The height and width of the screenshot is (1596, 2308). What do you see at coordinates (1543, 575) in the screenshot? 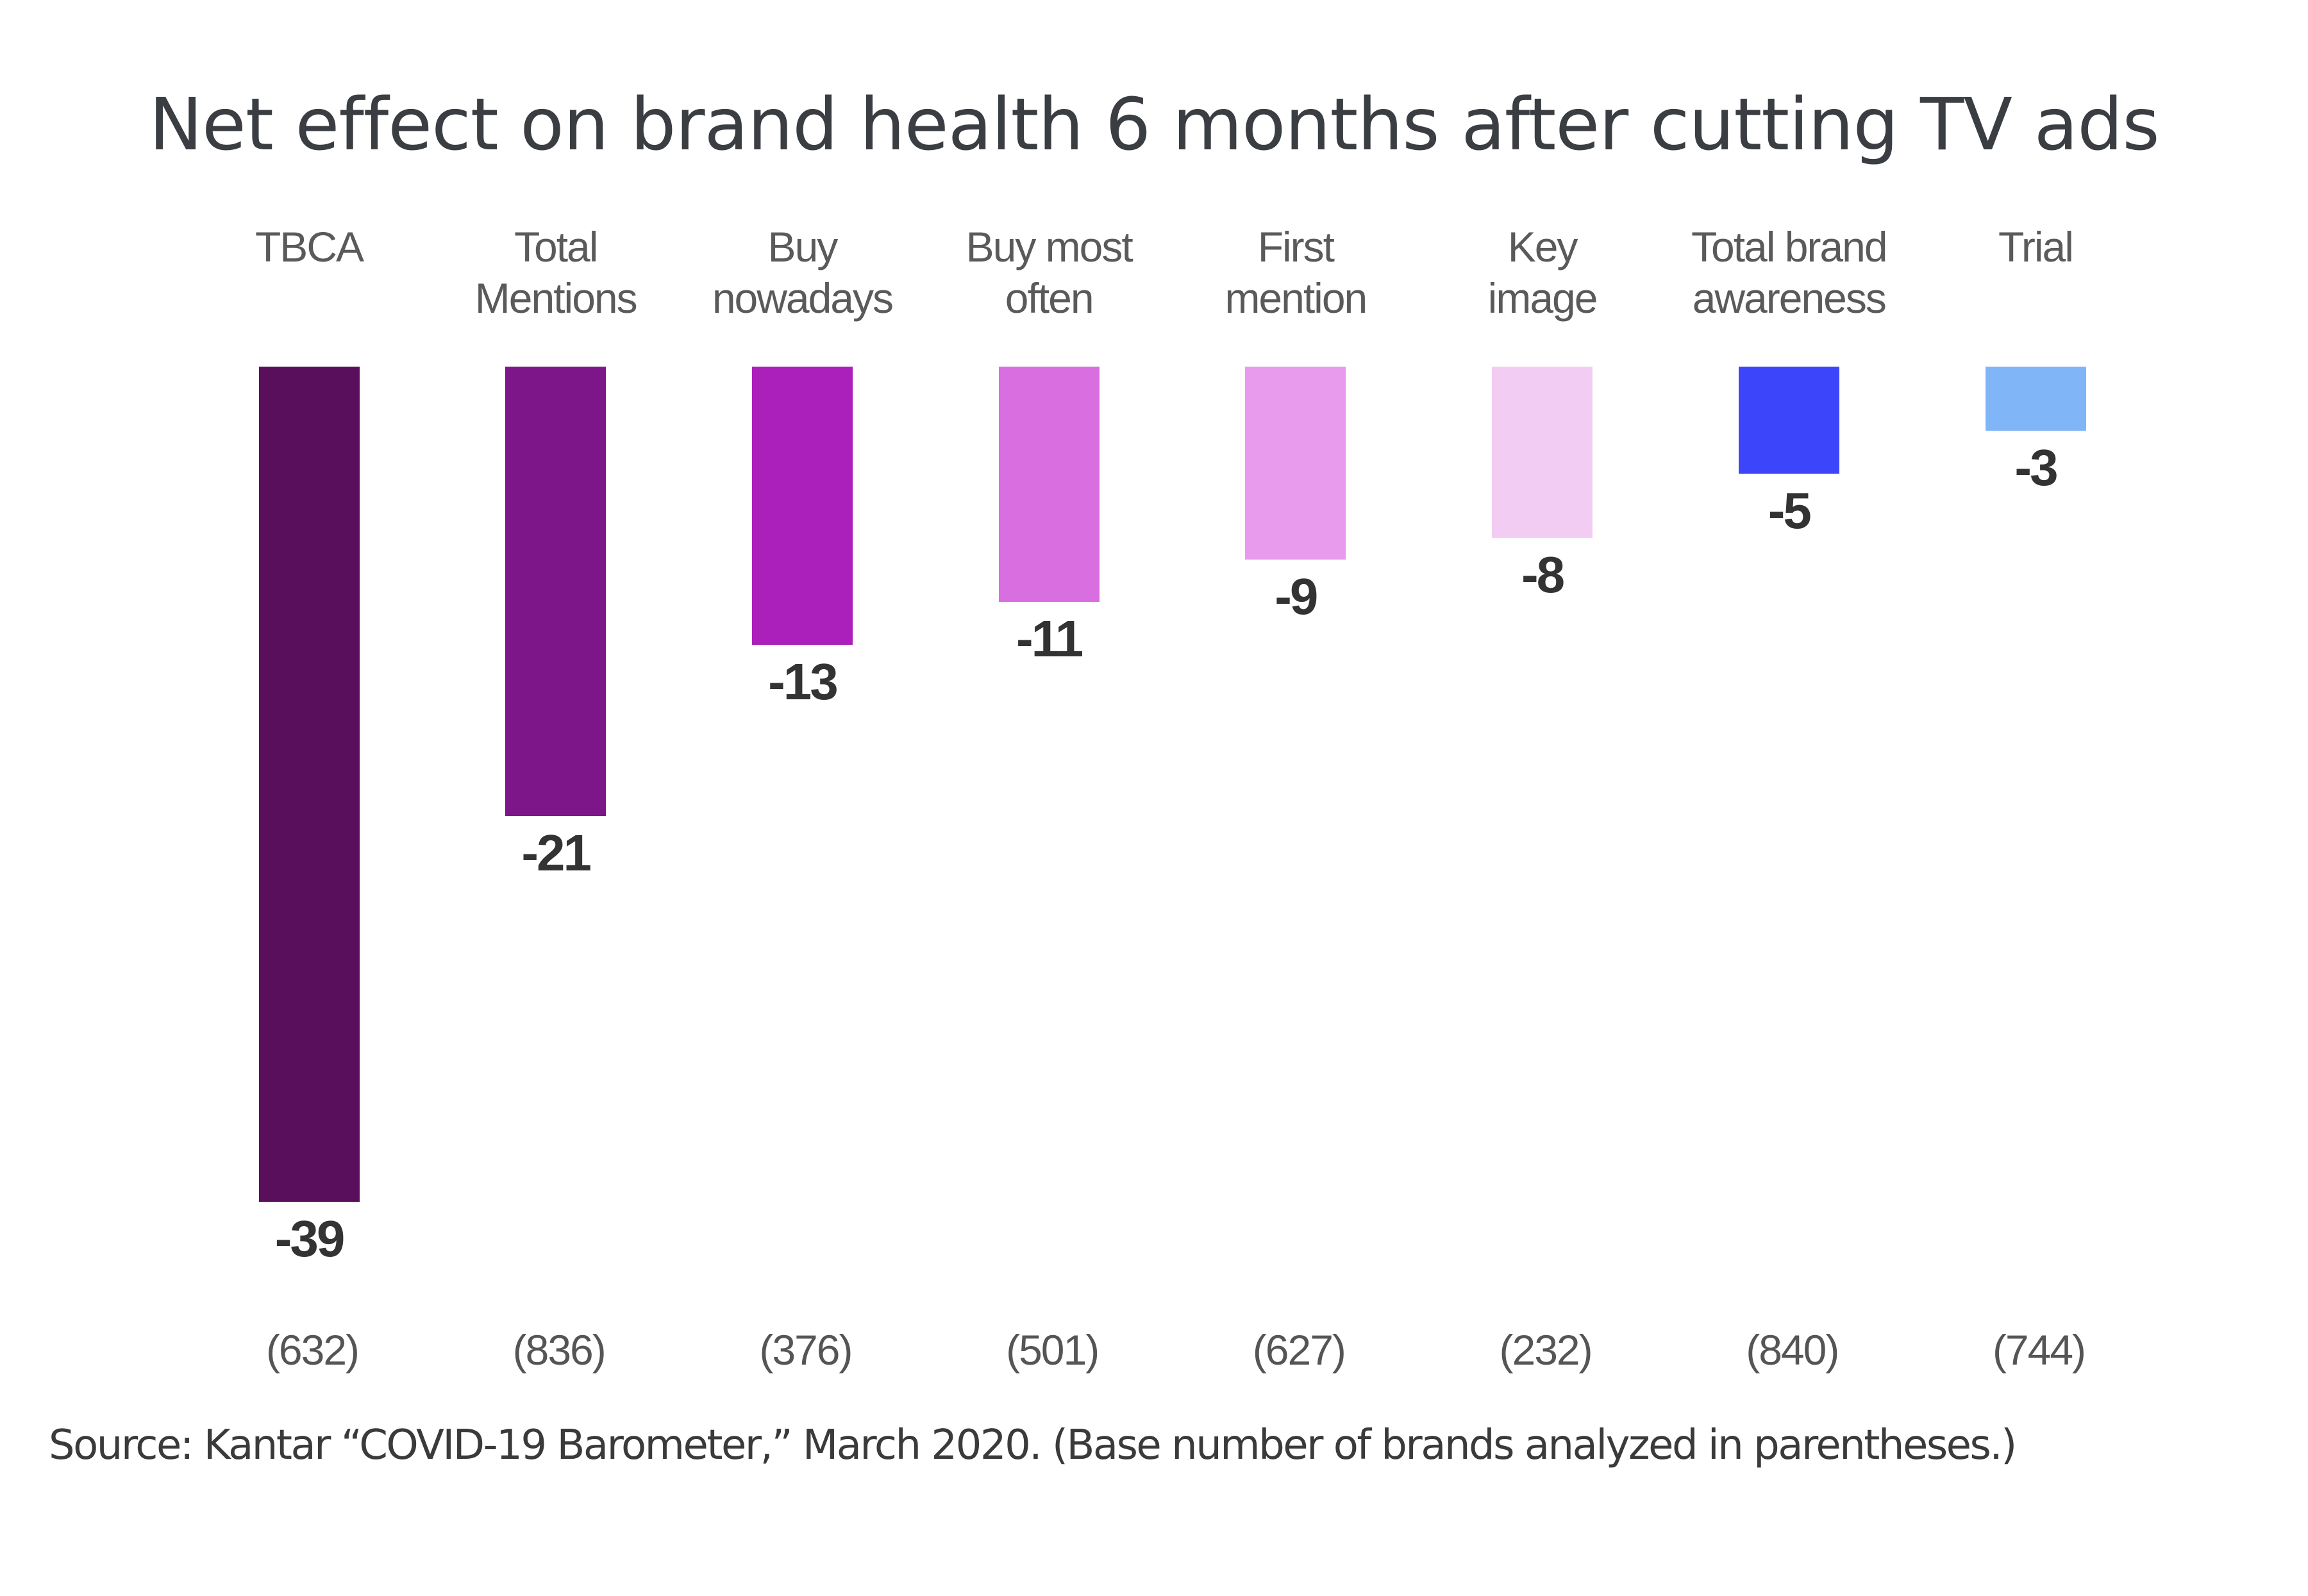
I see `value-label-key-image: -8` at bounding box center [1543, 575].